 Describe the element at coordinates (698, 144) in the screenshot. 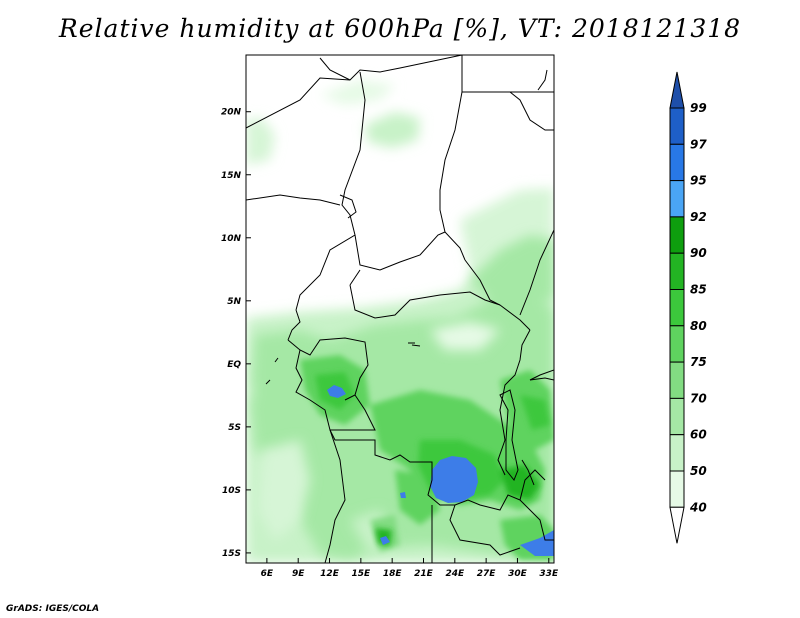

I see `colorbar-label: 97` at that location.